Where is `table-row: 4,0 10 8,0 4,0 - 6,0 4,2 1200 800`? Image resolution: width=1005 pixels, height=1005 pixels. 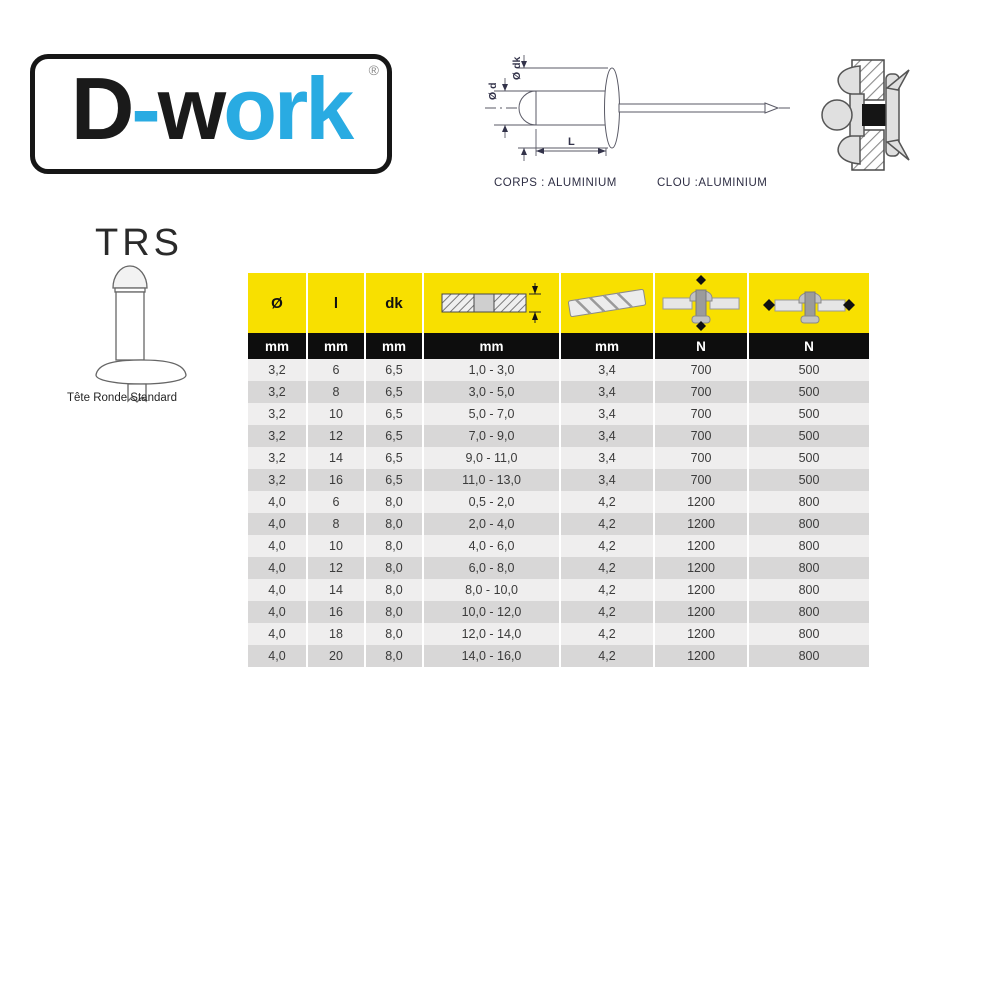
table-row: 4,0 10 8,0 4,0 - 6,0 4,2 1200 800 is located at coordinates (558, 546).